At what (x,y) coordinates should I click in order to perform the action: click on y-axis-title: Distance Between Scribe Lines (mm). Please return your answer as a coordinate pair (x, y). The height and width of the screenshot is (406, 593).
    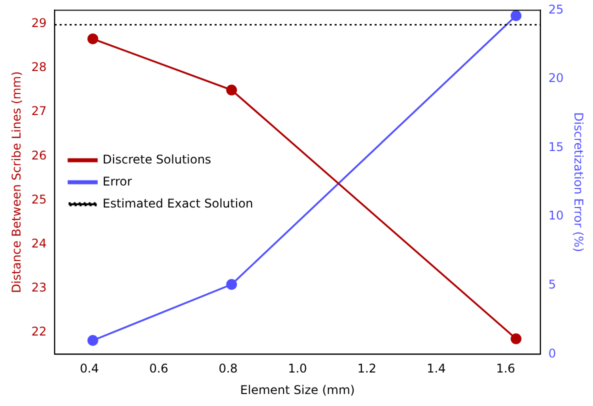
    Looking at the image, I should click on (16, 182).